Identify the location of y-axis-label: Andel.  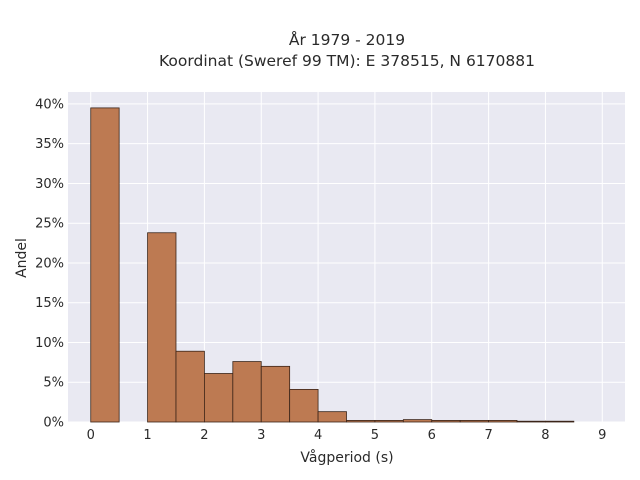
(22, 258).